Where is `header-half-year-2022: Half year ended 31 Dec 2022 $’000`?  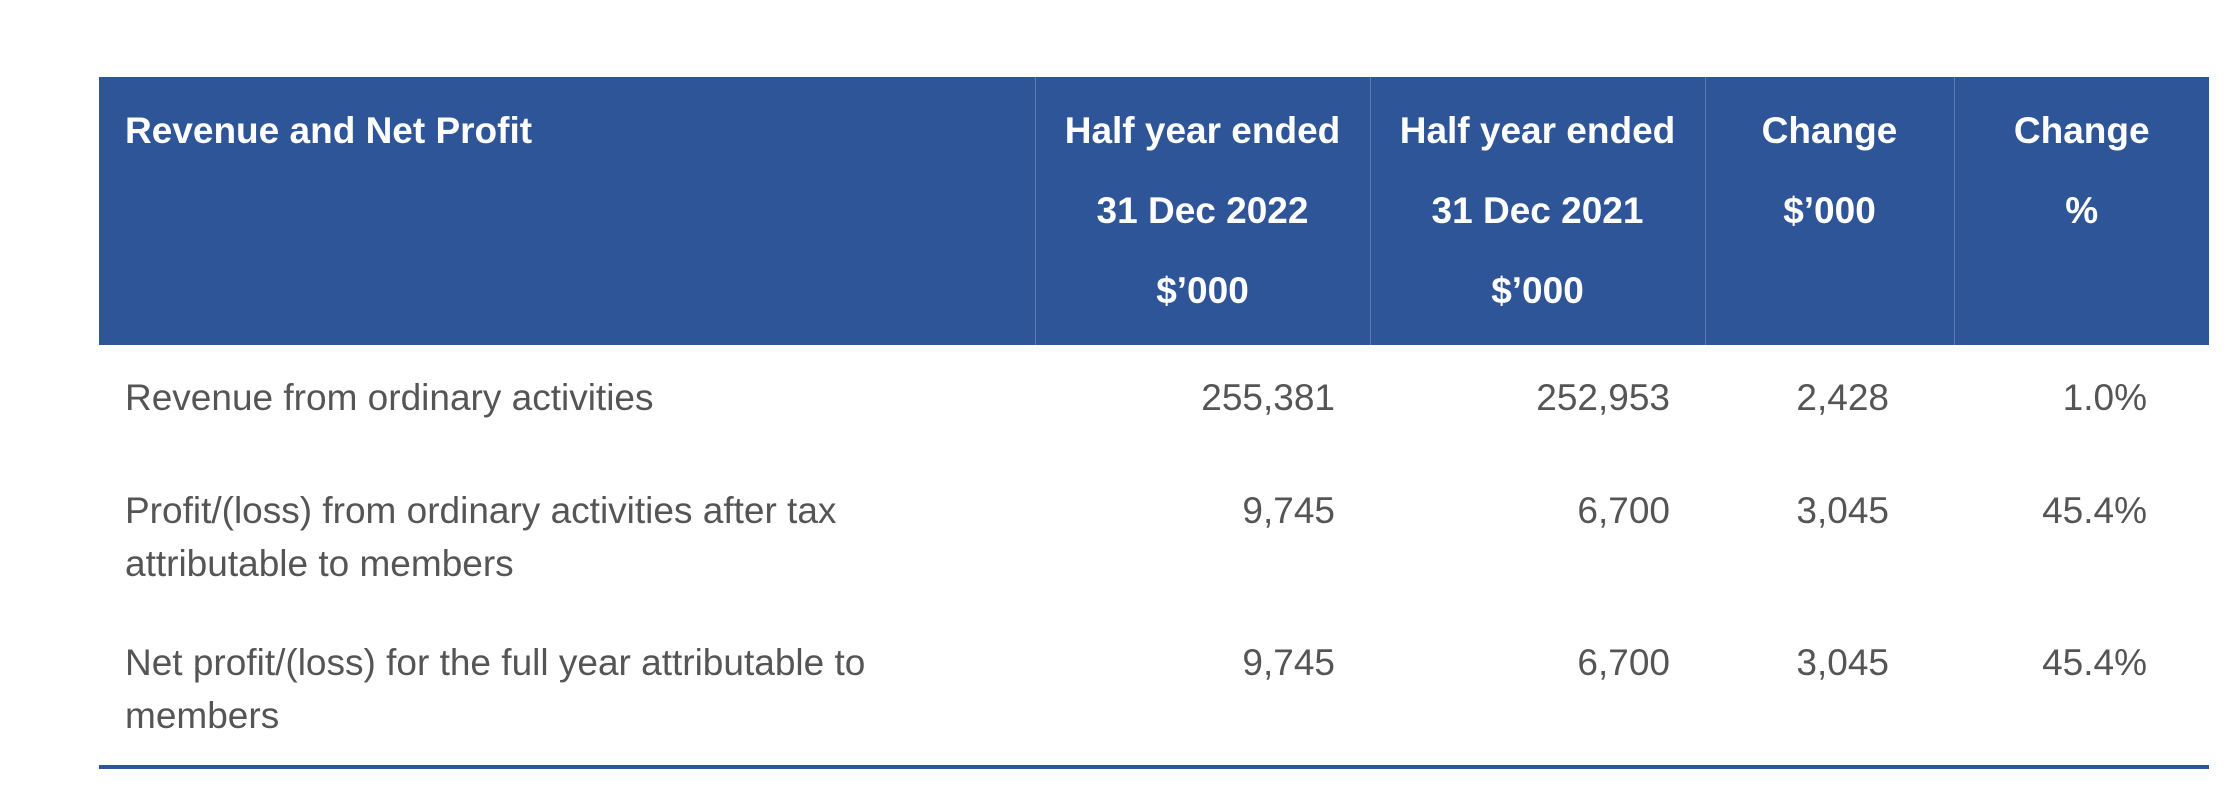 header-half-year-2022: Half year ended 31 Dec 2022 $’000 is located at coordinates (1203, 211).